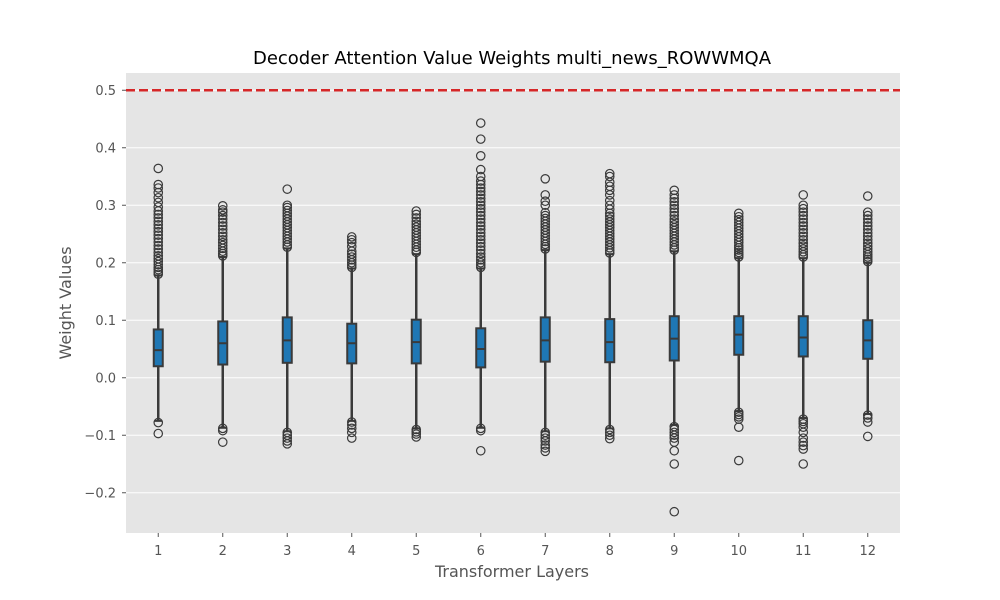 This screenshot has height=600, width=1000. Describe the element at coordinates (867, 551) in the screenshot. I see `x-tick-label: 12` at that location.